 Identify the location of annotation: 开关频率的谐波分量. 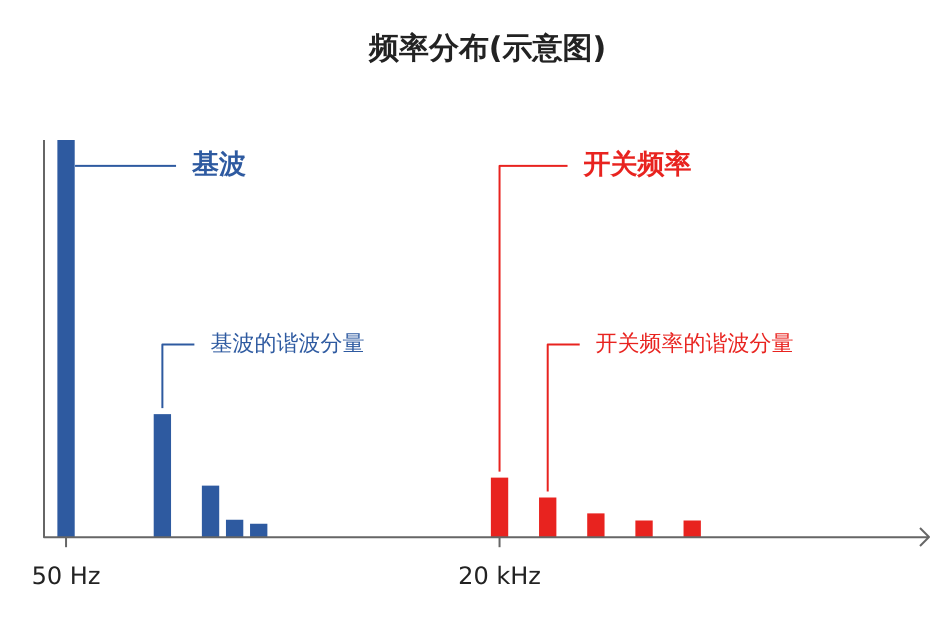
(695, 343).